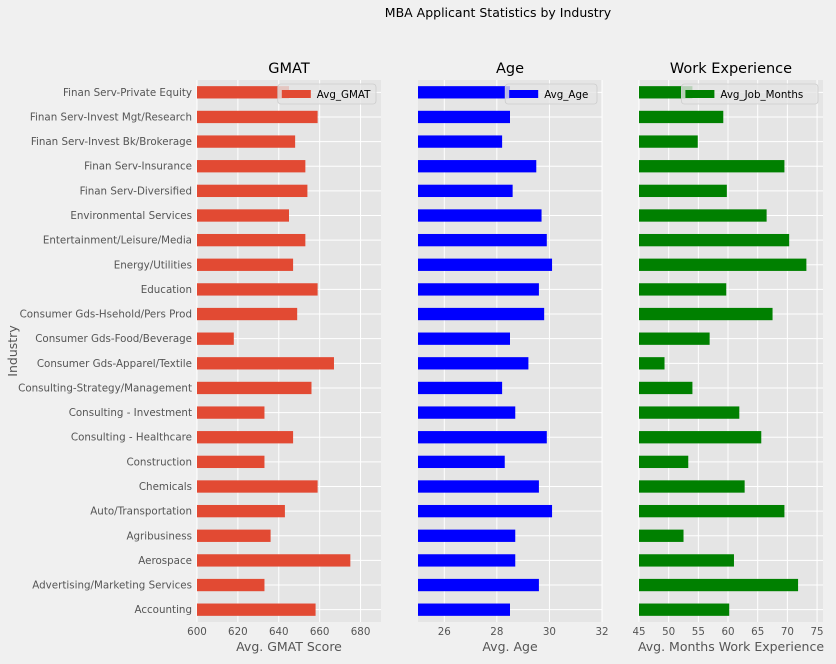 The image size is (836, 664). What do you see at coordinates (153, 265) in the screenshot?
I see `y-tick-label: Energy/Utilities` at bounding box center [153, 265].